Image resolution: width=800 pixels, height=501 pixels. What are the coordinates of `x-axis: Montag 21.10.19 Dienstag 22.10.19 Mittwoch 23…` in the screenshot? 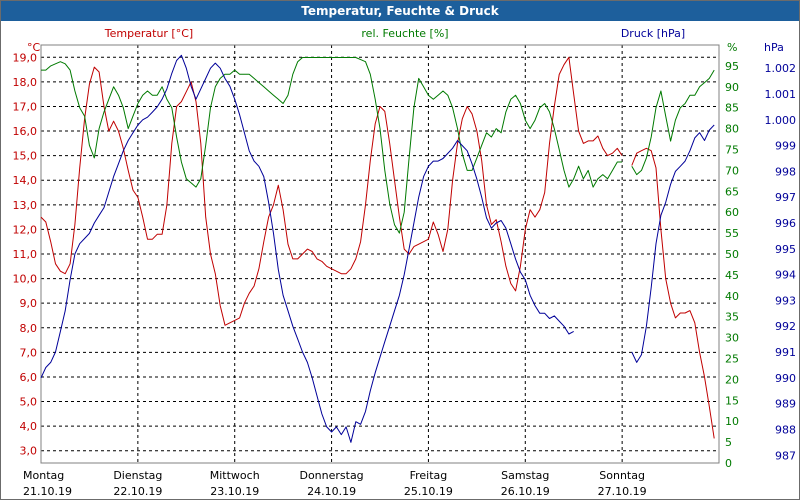 It's located at (335, 483).